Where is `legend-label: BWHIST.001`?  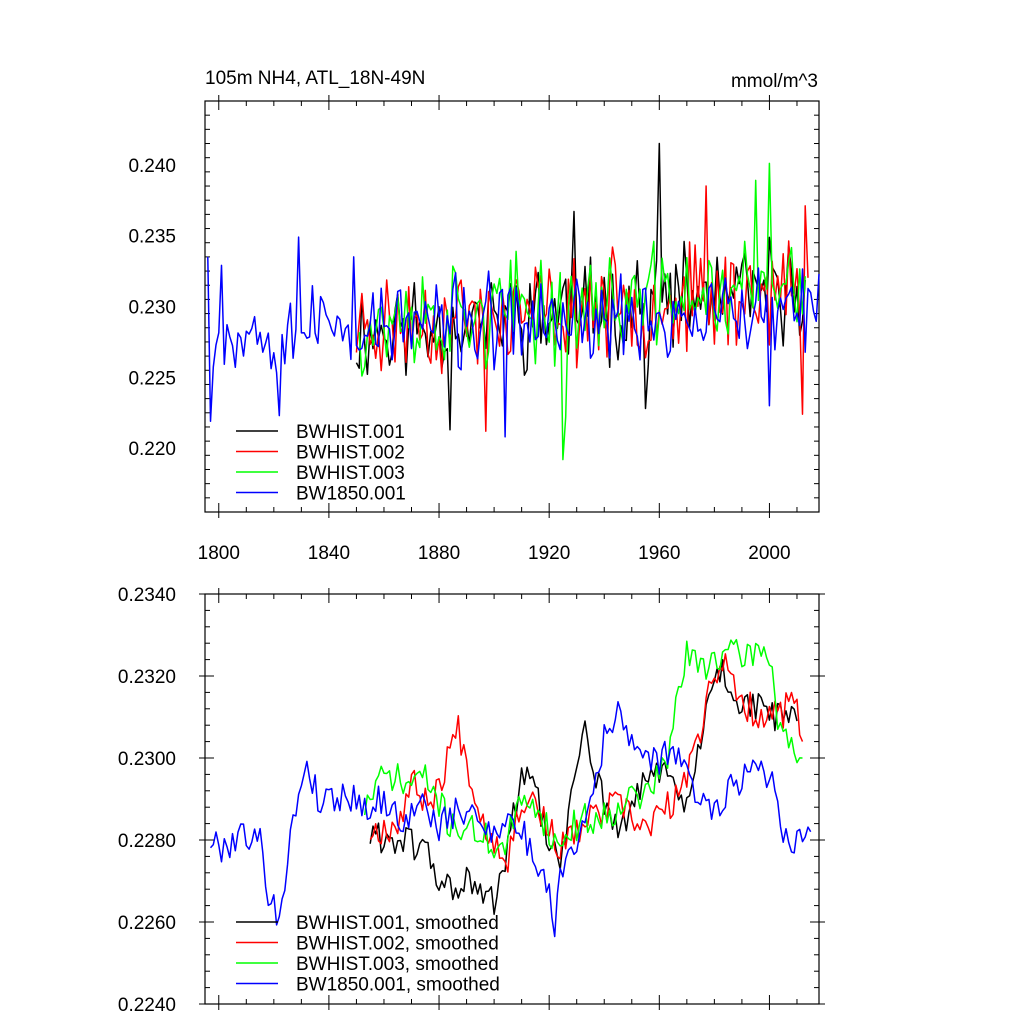
legend-label: BWHIST.001 is located at coordinates (350, 432).